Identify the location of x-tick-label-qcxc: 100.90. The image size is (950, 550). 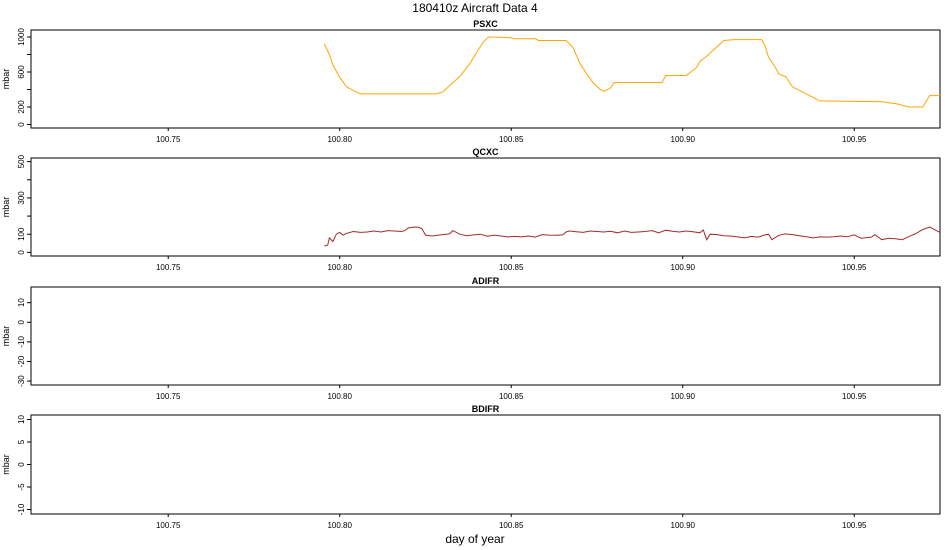
(683, 267).